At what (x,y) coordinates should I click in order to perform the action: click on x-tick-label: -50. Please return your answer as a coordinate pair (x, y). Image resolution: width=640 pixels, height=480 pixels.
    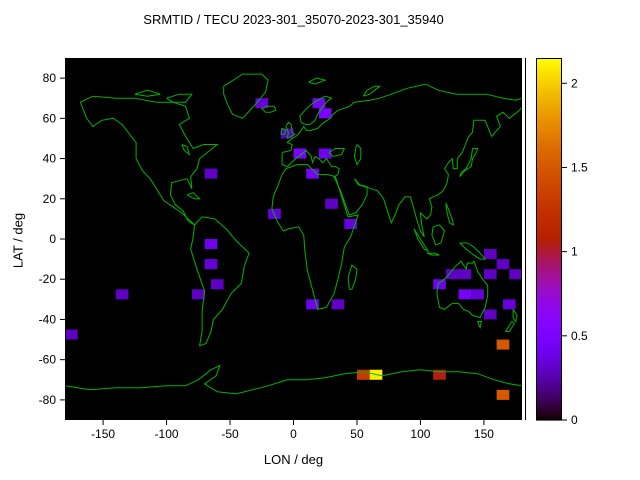
    Looking at the image, I should click on (230, 434).